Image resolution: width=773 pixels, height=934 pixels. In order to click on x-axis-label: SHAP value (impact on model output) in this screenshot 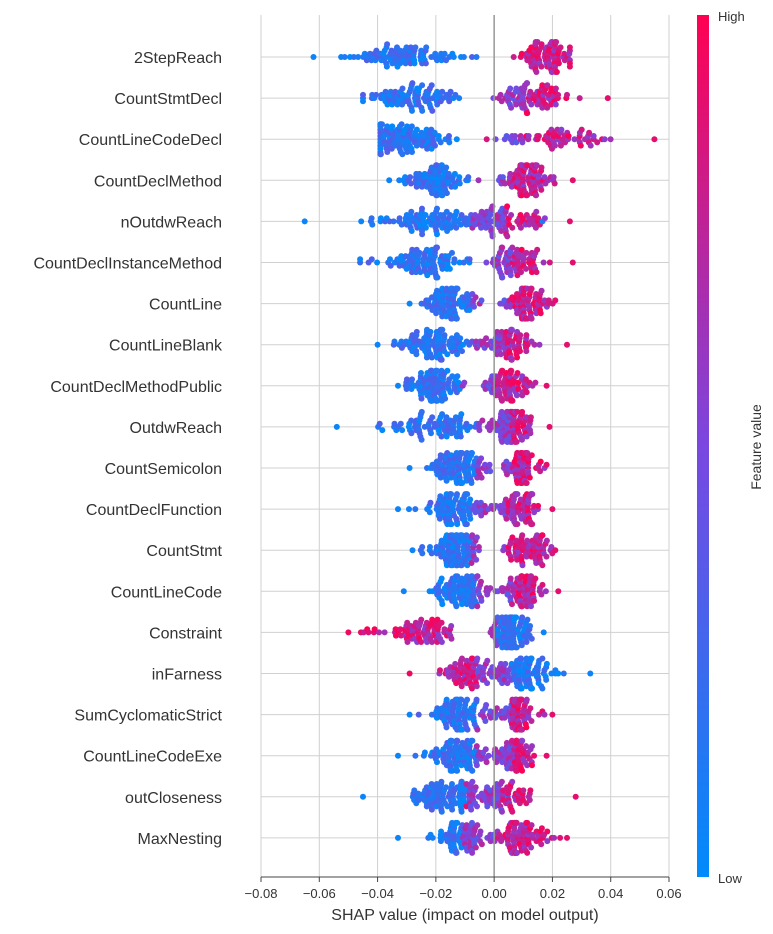, I will do `click(464, 915)`.